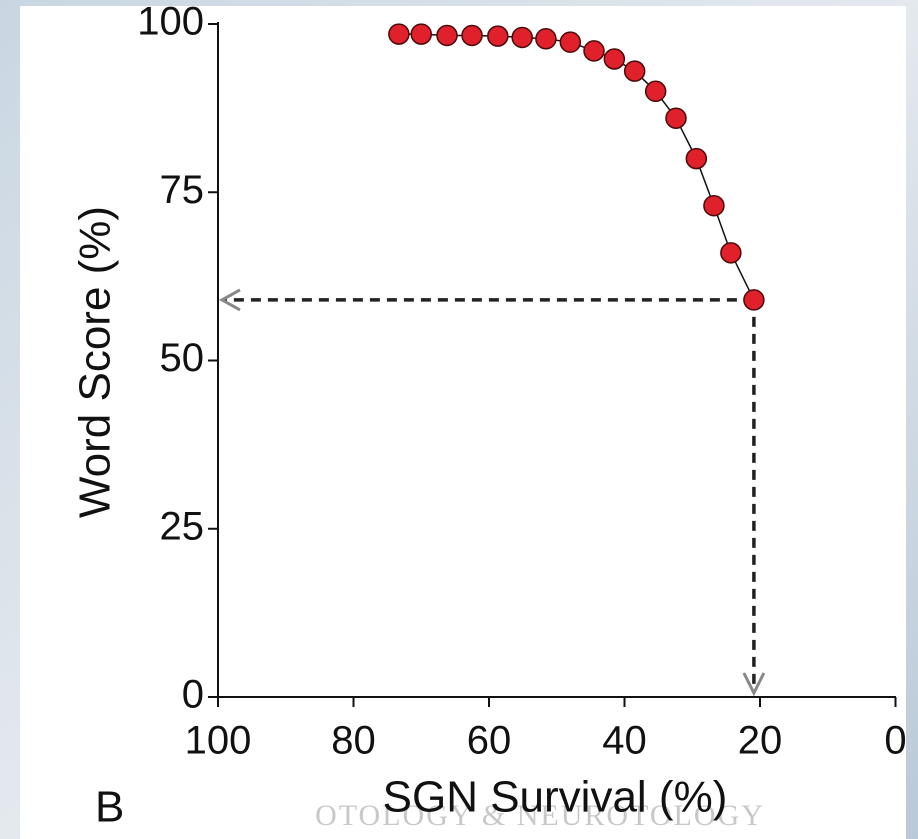  Describe the element at coordinates (489, 741) in the screenshot. I see `x-tick-label: 60` at that location.